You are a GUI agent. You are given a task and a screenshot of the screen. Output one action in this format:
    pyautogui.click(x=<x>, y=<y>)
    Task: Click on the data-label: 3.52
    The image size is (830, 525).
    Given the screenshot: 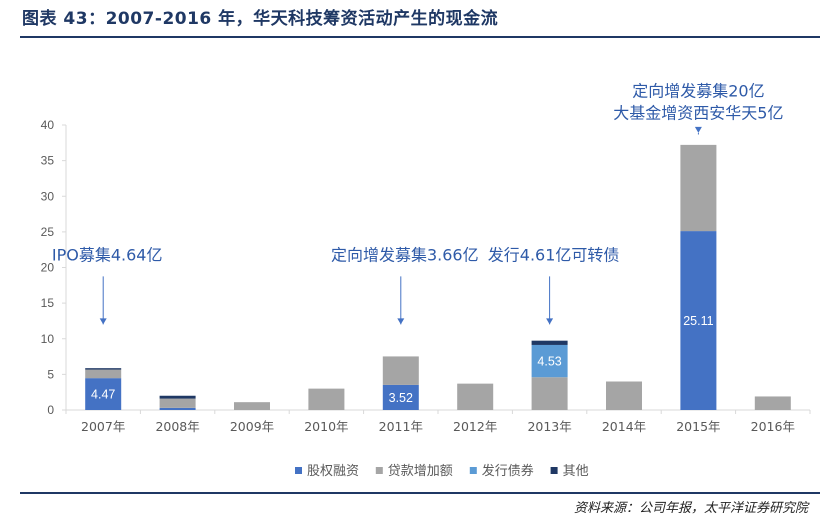 What is the action you would take?
    pyautogui.click(x=401, y=398)
    